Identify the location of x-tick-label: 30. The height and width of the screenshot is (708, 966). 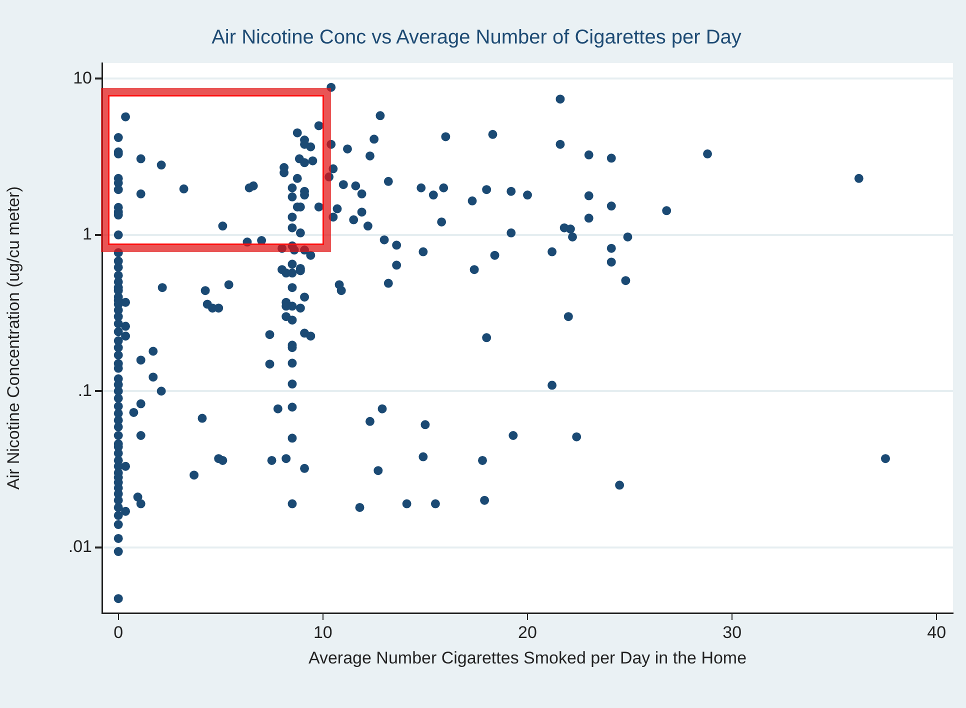
(732, 632).